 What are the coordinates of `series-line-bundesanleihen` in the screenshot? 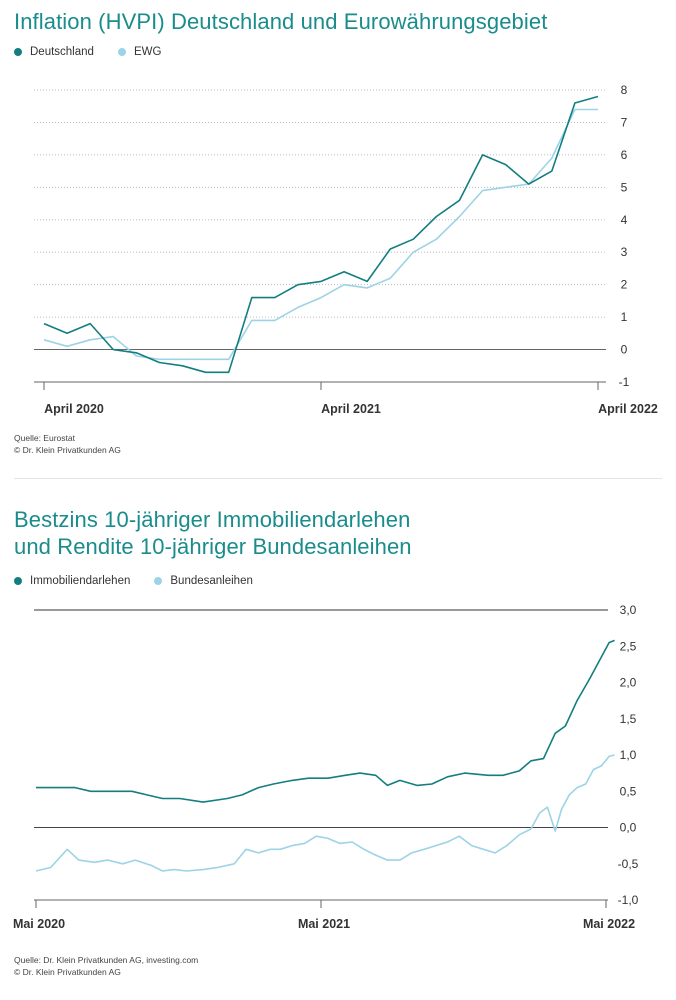 It's located at (325, 813).